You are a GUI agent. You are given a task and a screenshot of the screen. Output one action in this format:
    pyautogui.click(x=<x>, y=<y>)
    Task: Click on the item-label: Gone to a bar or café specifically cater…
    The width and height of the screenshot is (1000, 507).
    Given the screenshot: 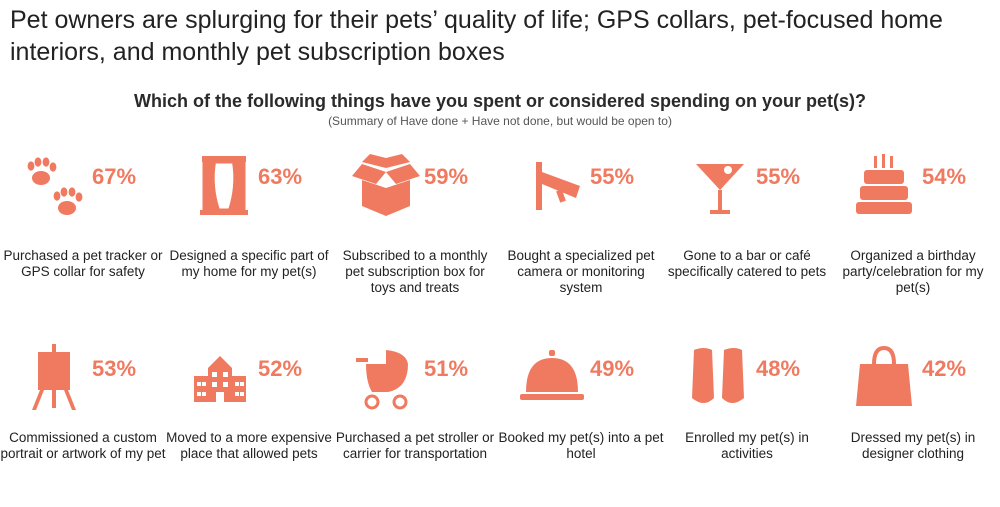 What is the action you would take?
    pyautogui.click(x=747, y=263)
    